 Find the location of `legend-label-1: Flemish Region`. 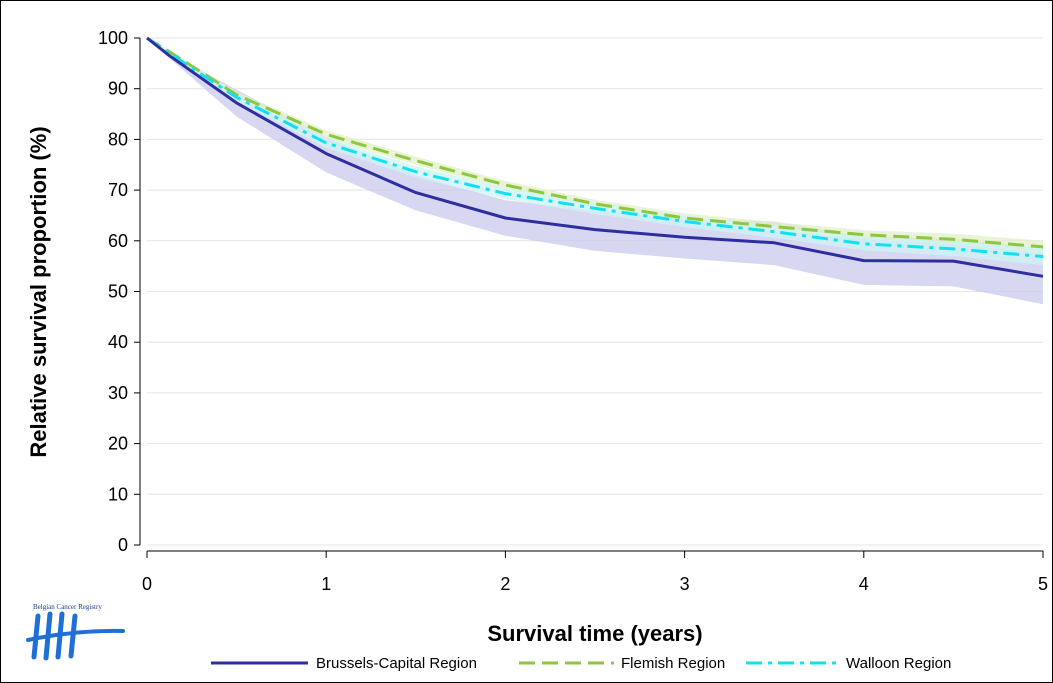

legend-label-1: Flemish Region is located at coordinates (673, 663).